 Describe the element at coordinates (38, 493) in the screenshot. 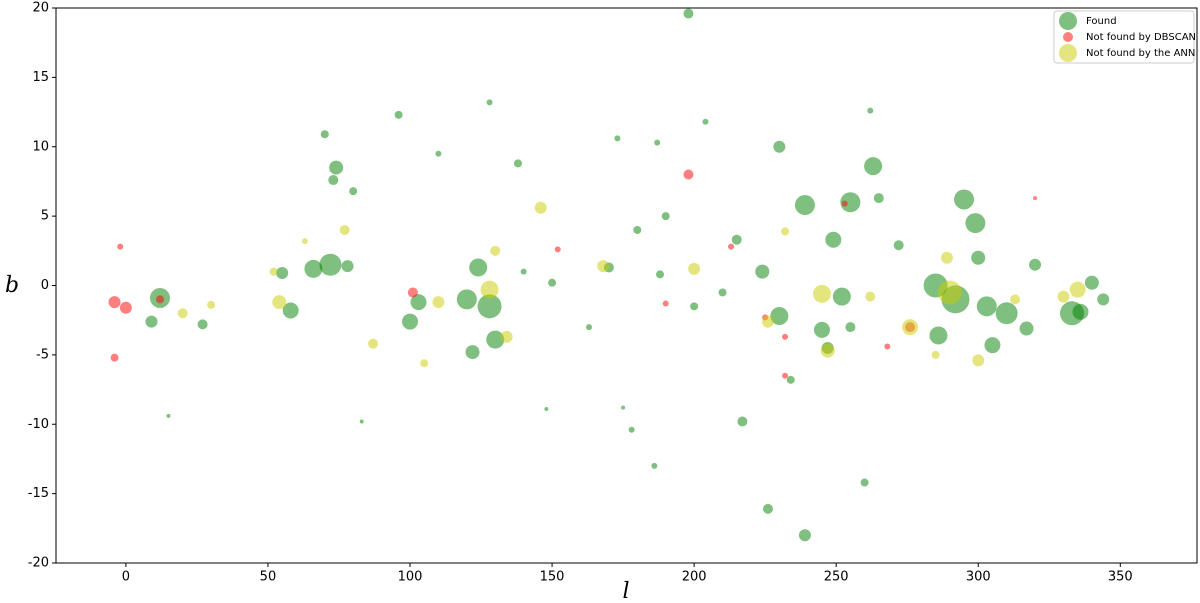

I see `y-tick-label: -15` at that location.